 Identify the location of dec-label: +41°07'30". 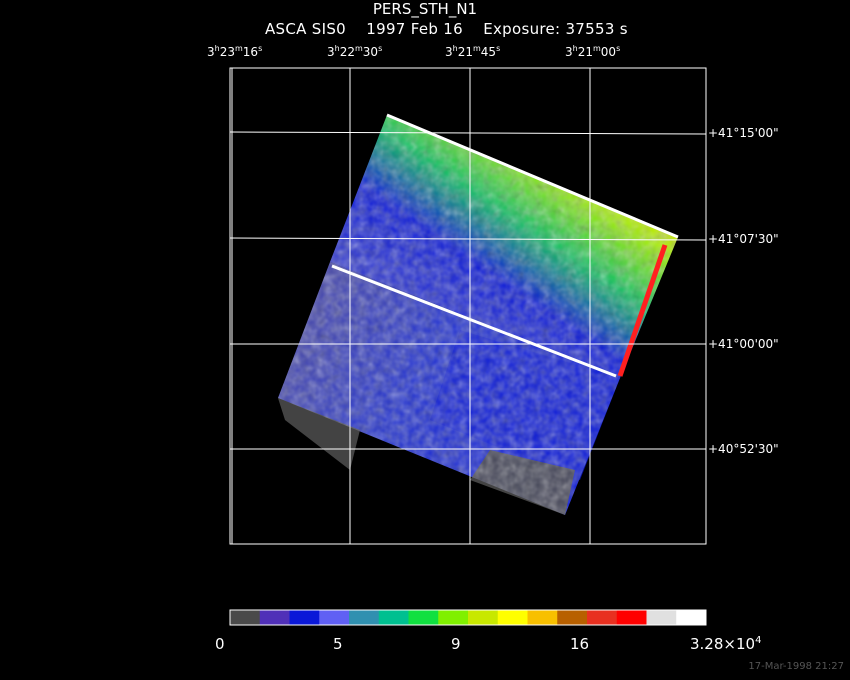
(743, 239).